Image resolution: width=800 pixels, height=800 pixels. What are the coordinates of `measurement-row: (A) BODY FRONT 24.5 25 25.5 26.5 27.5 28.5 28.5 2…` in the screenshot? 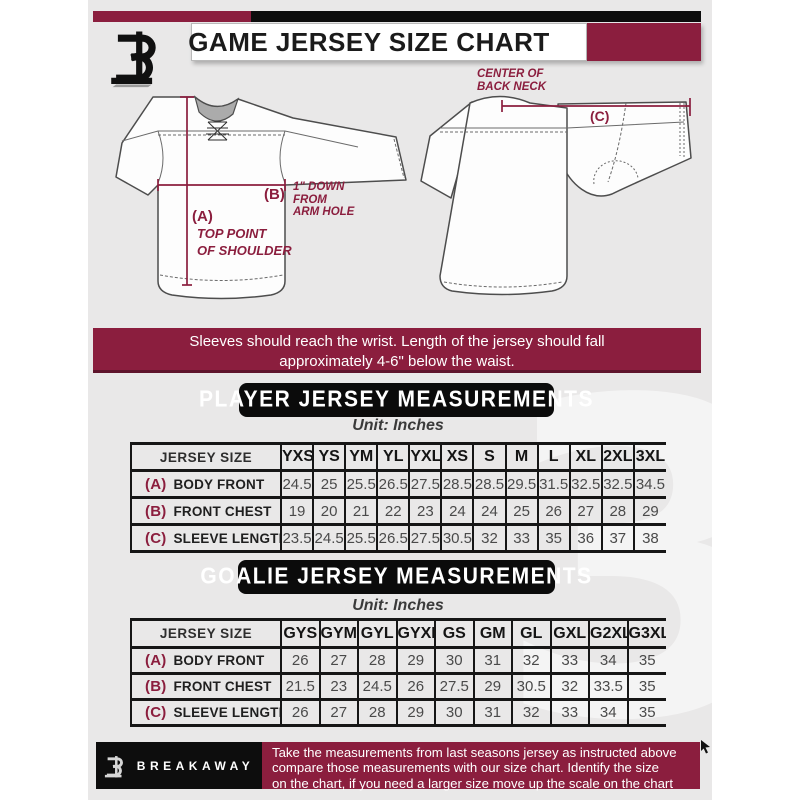 It's located at (398, 484).